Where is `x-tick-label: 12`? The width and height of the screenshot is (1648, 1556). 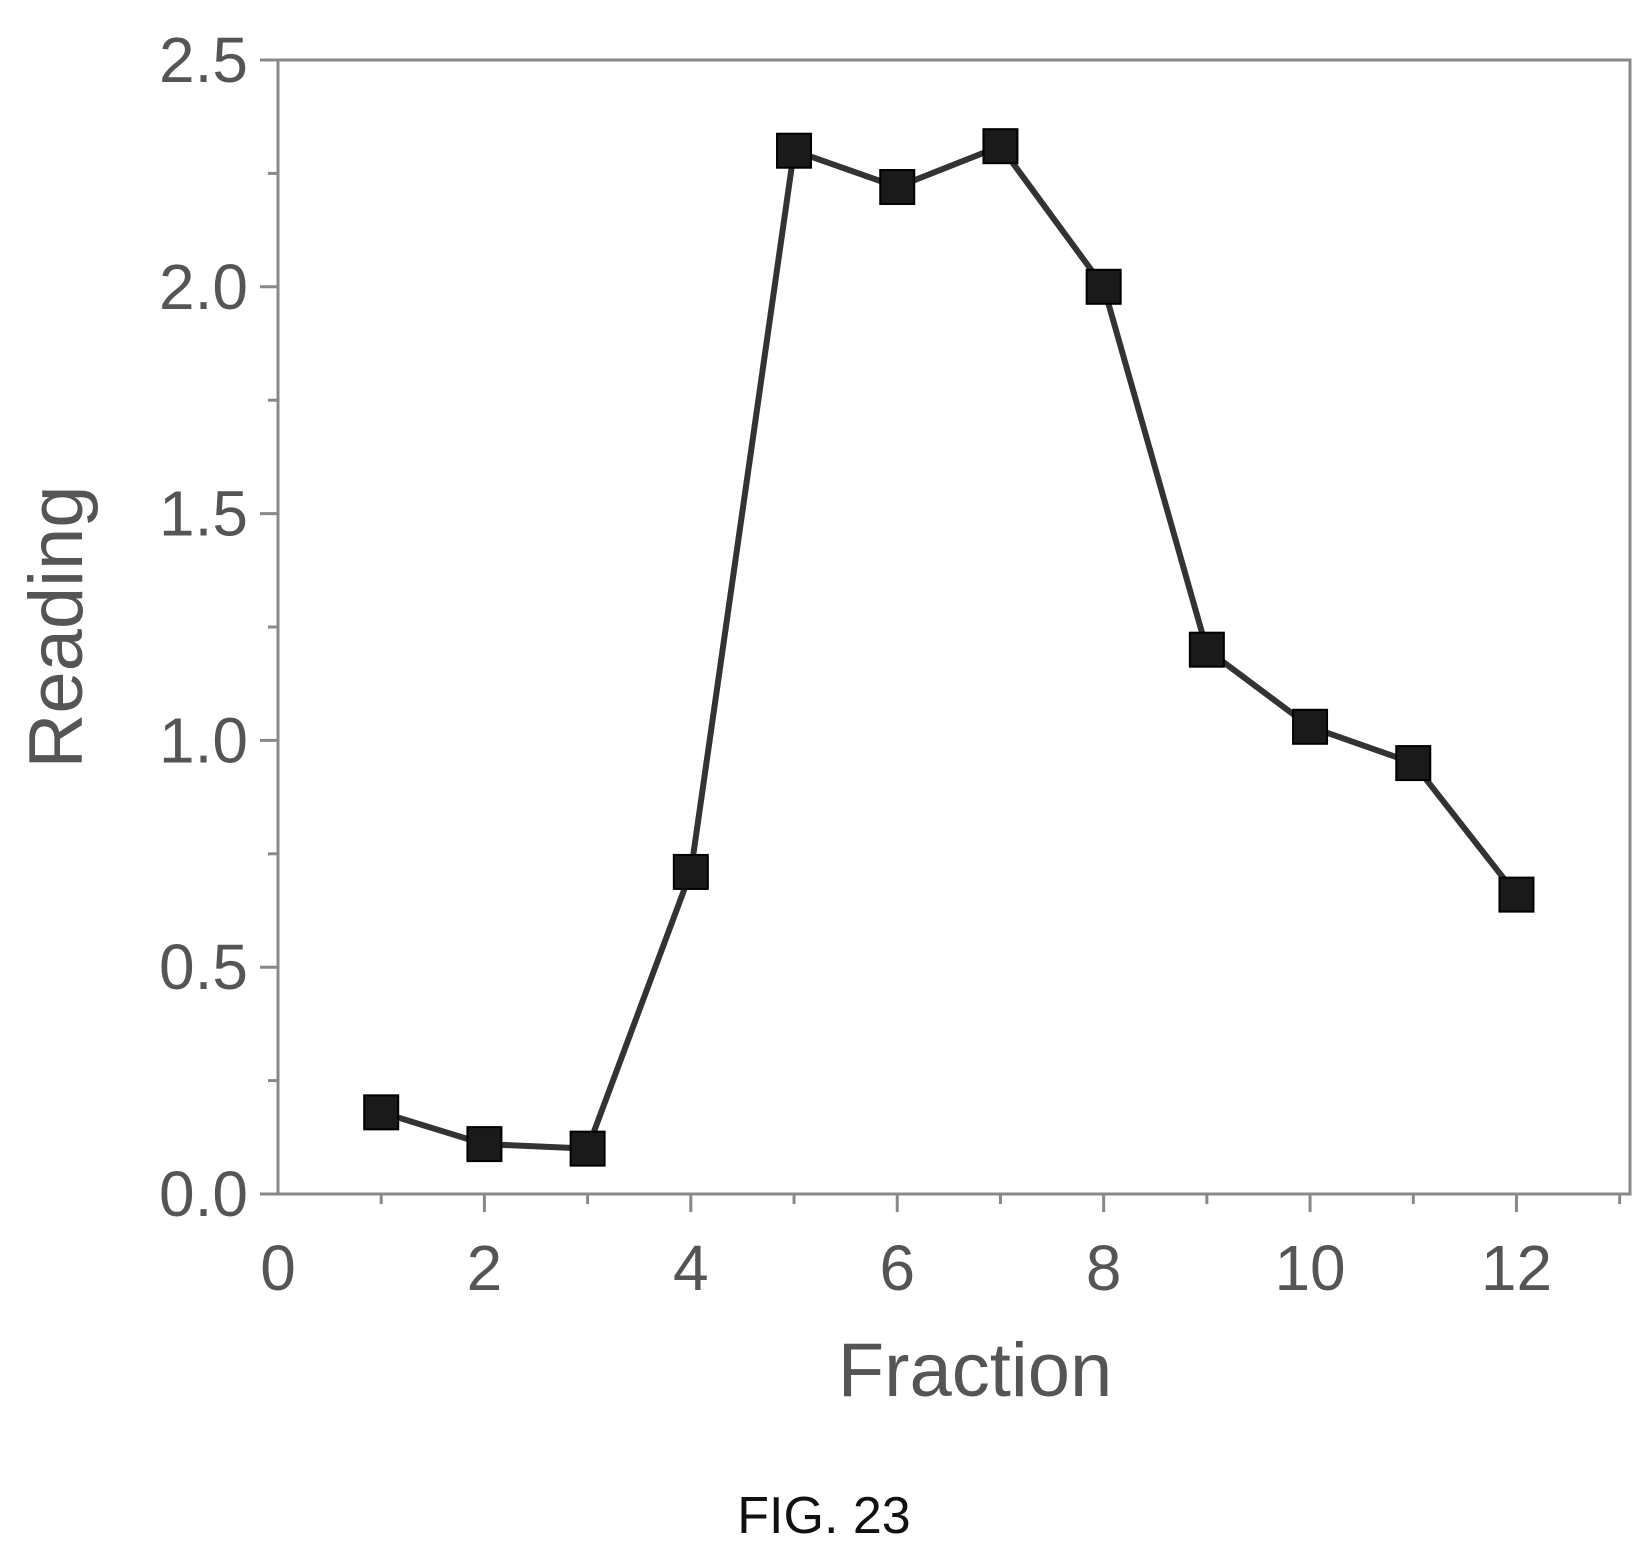 x-tick-label: 12 is located at coordinates (1516, 1268).